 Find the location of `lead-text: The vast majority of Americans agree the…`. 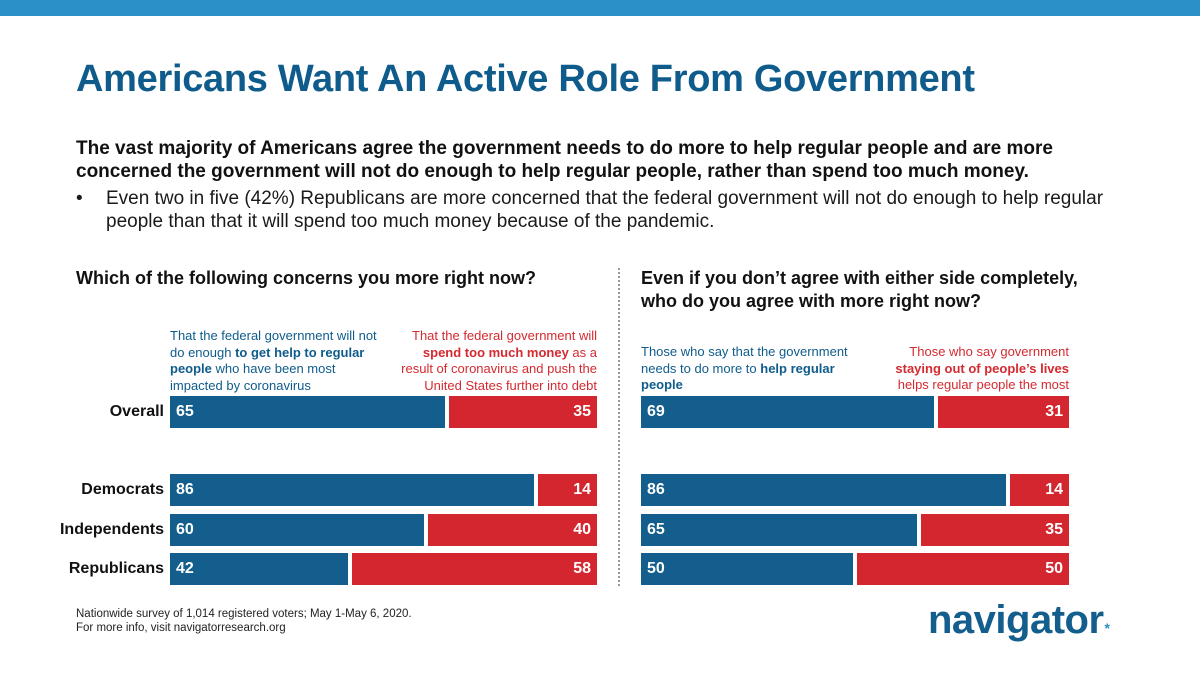

lead-text: The vast majority of Americans agree the… is located at coordinates (564, 160).